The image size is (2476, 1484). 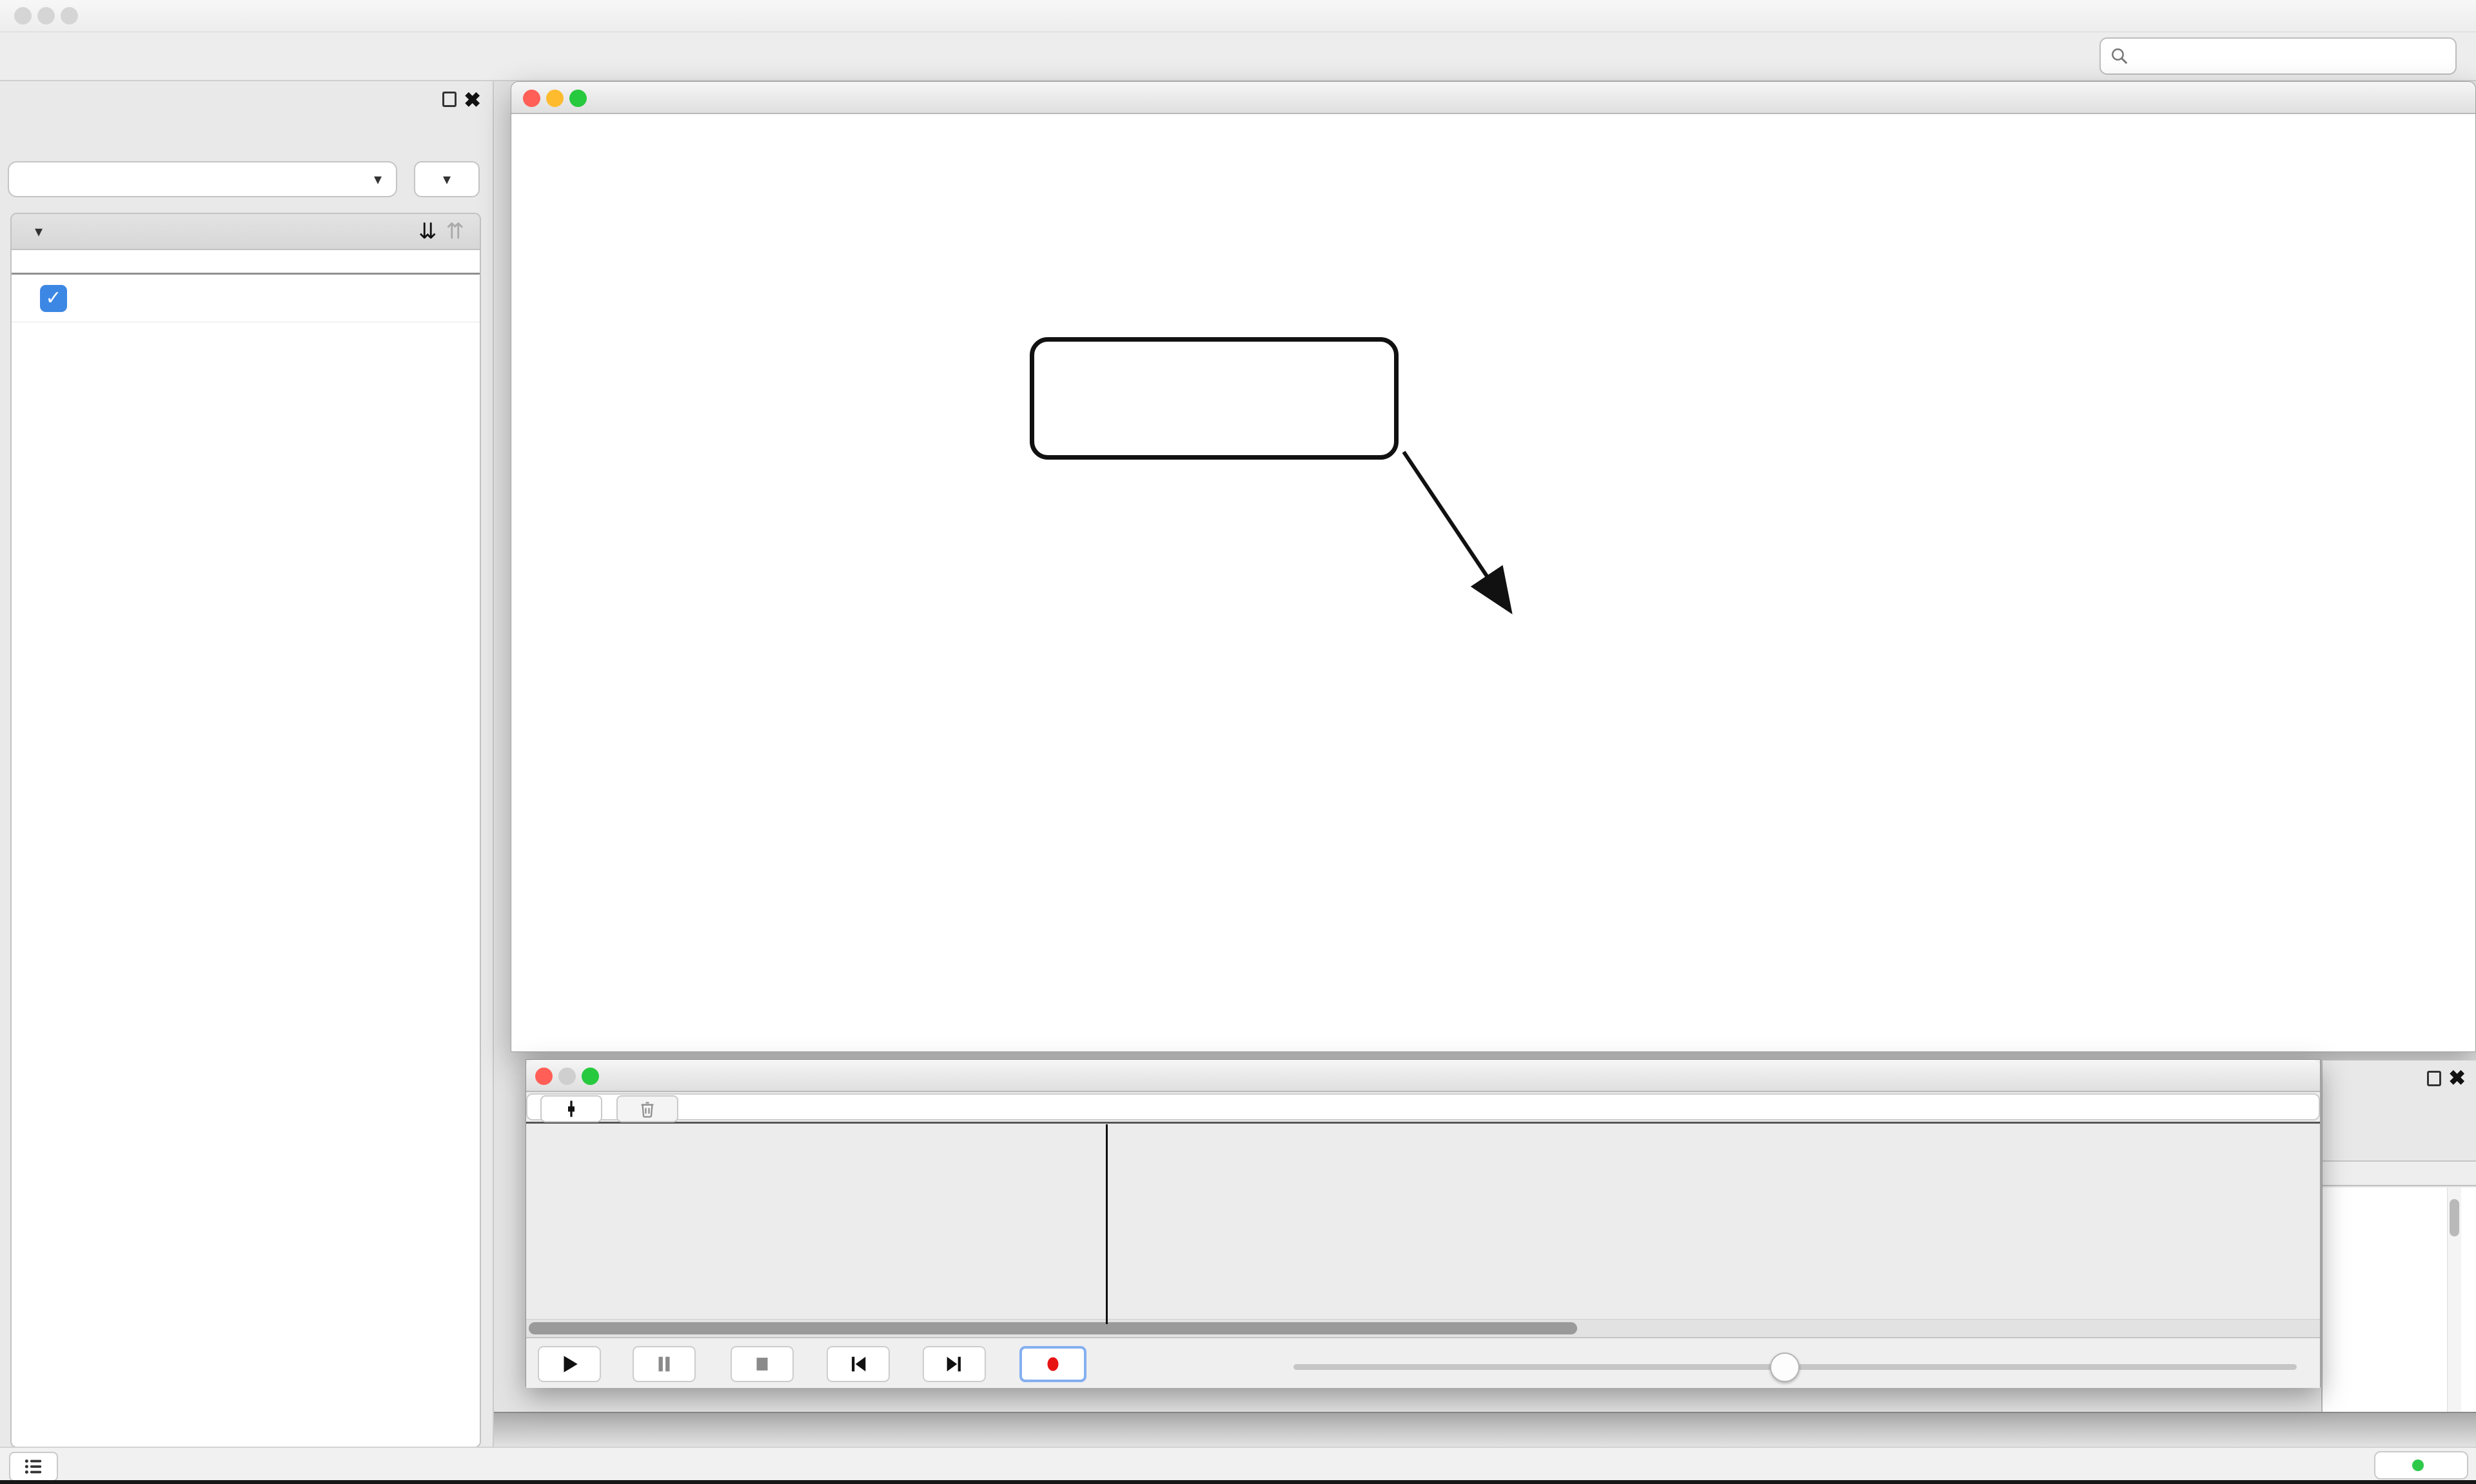 I want to click on cyanimator-titlebar, so click(x=1423, y=1076).